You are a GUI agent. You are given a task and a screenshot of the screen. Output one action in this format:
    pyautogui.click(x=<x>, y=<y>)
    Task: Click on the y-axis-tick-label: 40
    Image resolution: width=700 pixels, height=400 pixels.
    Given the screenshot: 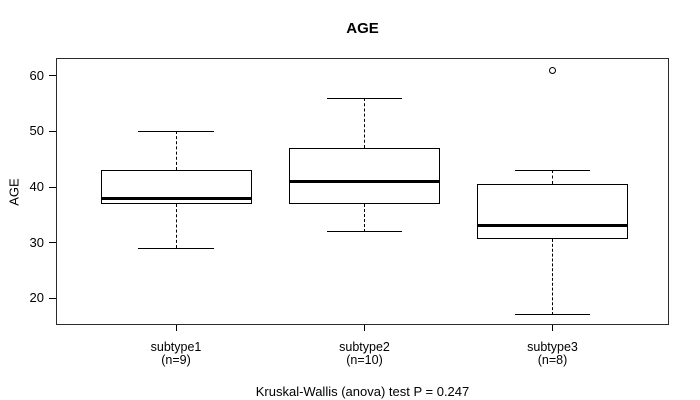 What is the action you would take?
    pyautogui.click(x=36, y=187)
    